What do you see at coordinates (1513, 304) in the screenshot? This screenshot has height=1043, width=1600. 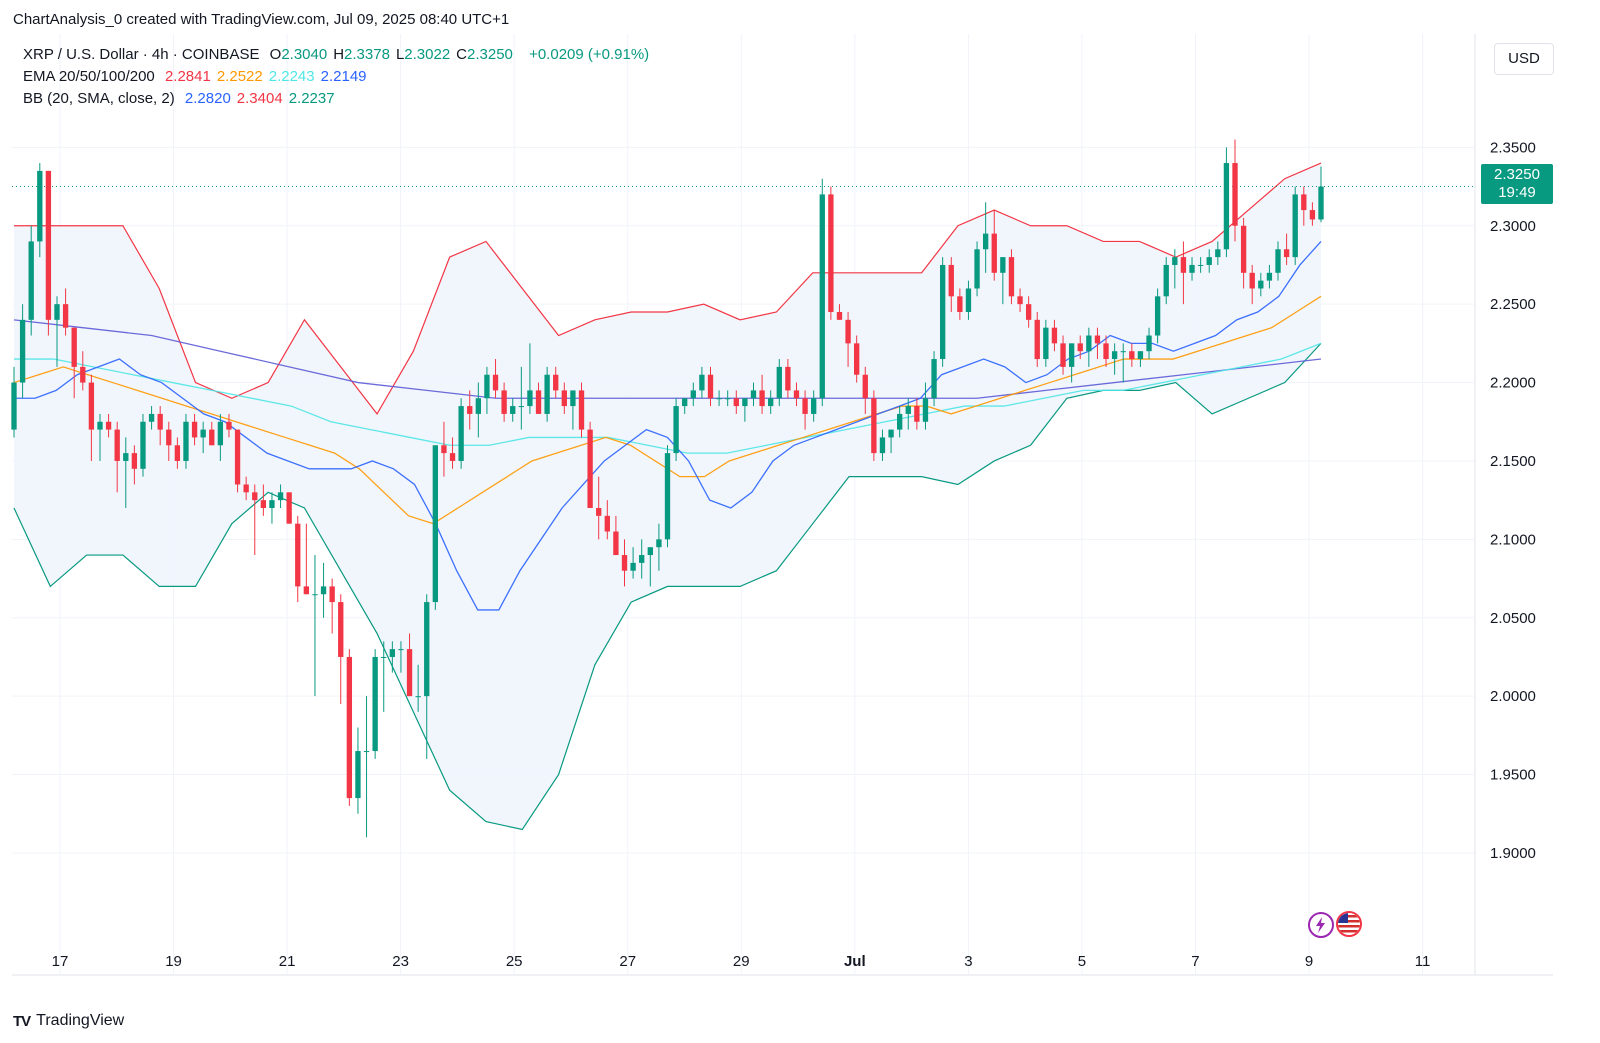 I see `y-tick-label: 2.2500` at bounding box center [1513, 304].